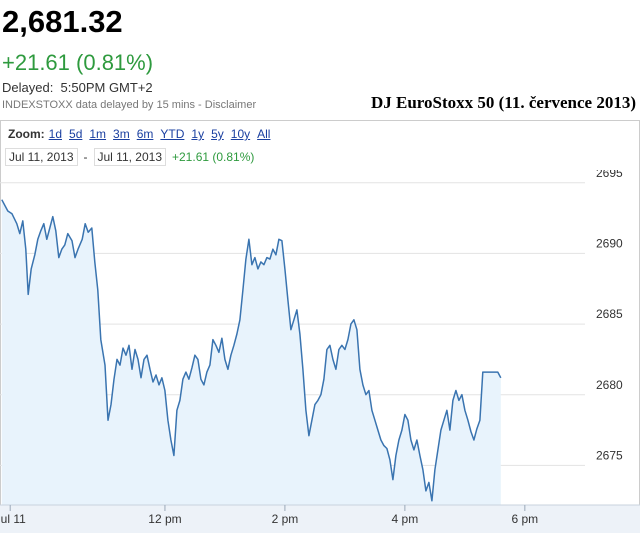 Image resolution: width=640 pixels, height=533 pixels. I want to click on x-tick-label: 6 pm, so click(524, 519).